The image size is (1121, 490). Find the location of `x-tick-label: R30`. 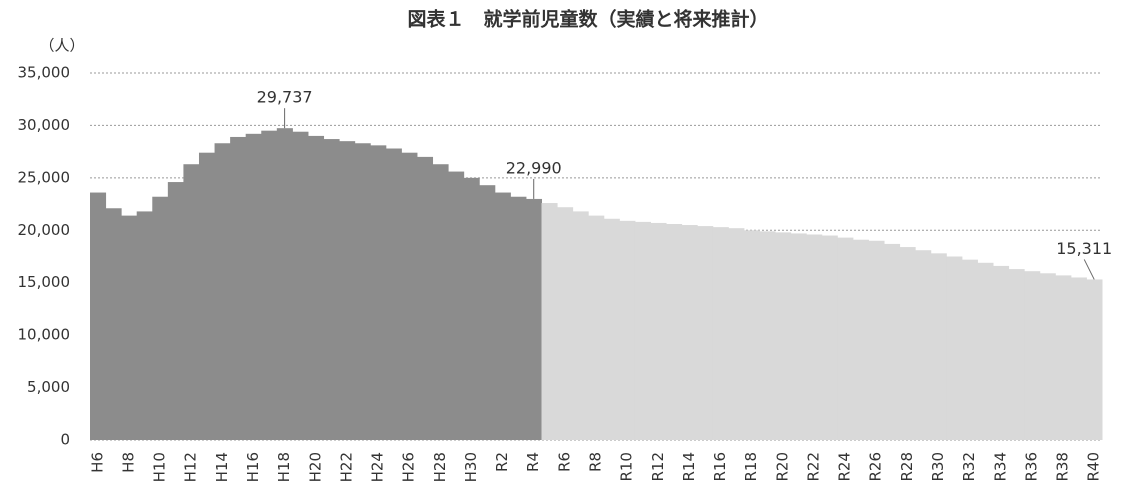

x-tick-label: R30 is located at coordinates (938, 467).